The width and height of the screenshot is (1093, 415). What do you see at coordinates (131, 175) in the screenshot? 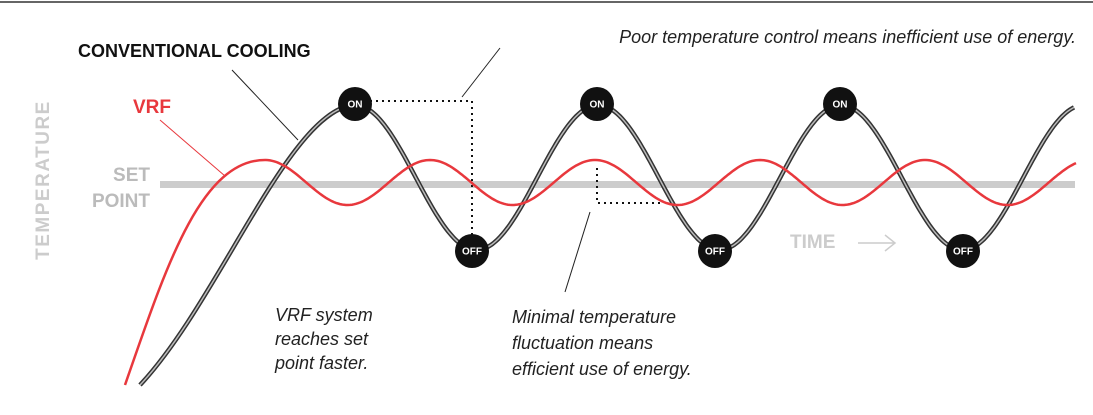
I see `set-point-label: SET` at bounding box center [131, 175].